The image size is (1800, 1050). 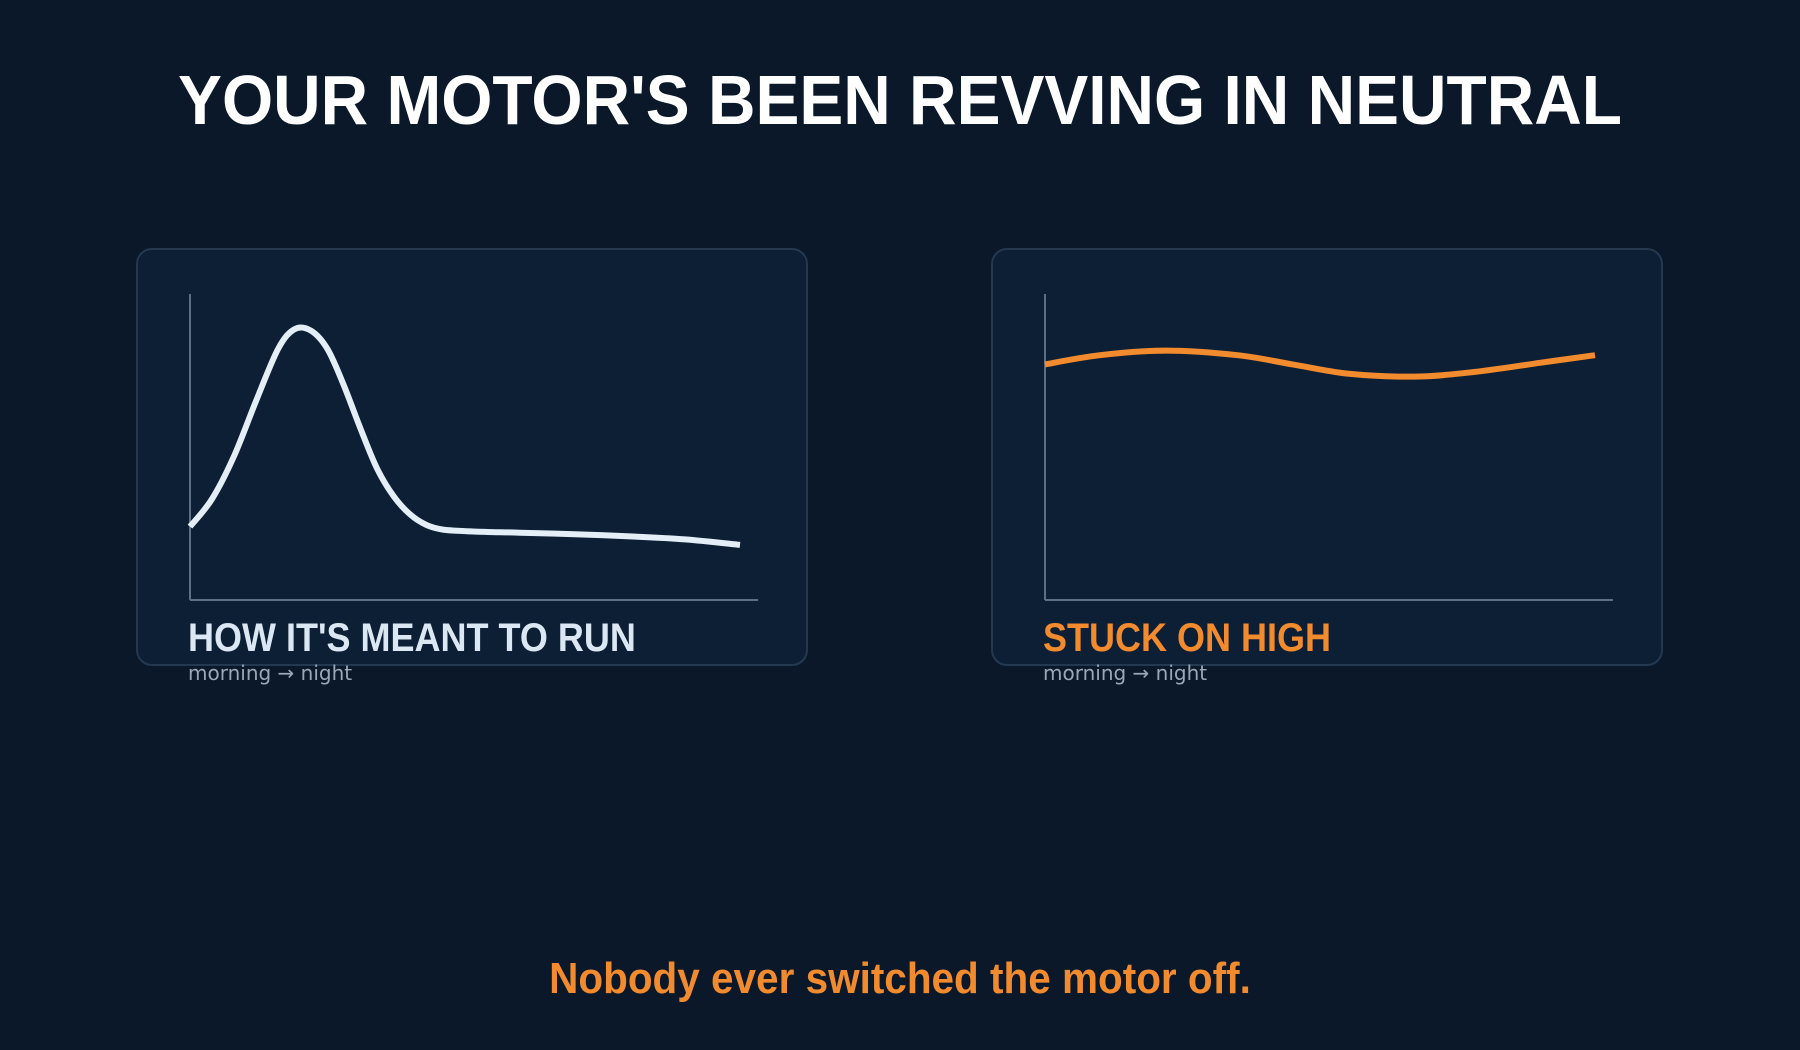 I want to click on chart-title-normal: HOW IT'S MEANT TO RUN, so click(x=412, y=638).